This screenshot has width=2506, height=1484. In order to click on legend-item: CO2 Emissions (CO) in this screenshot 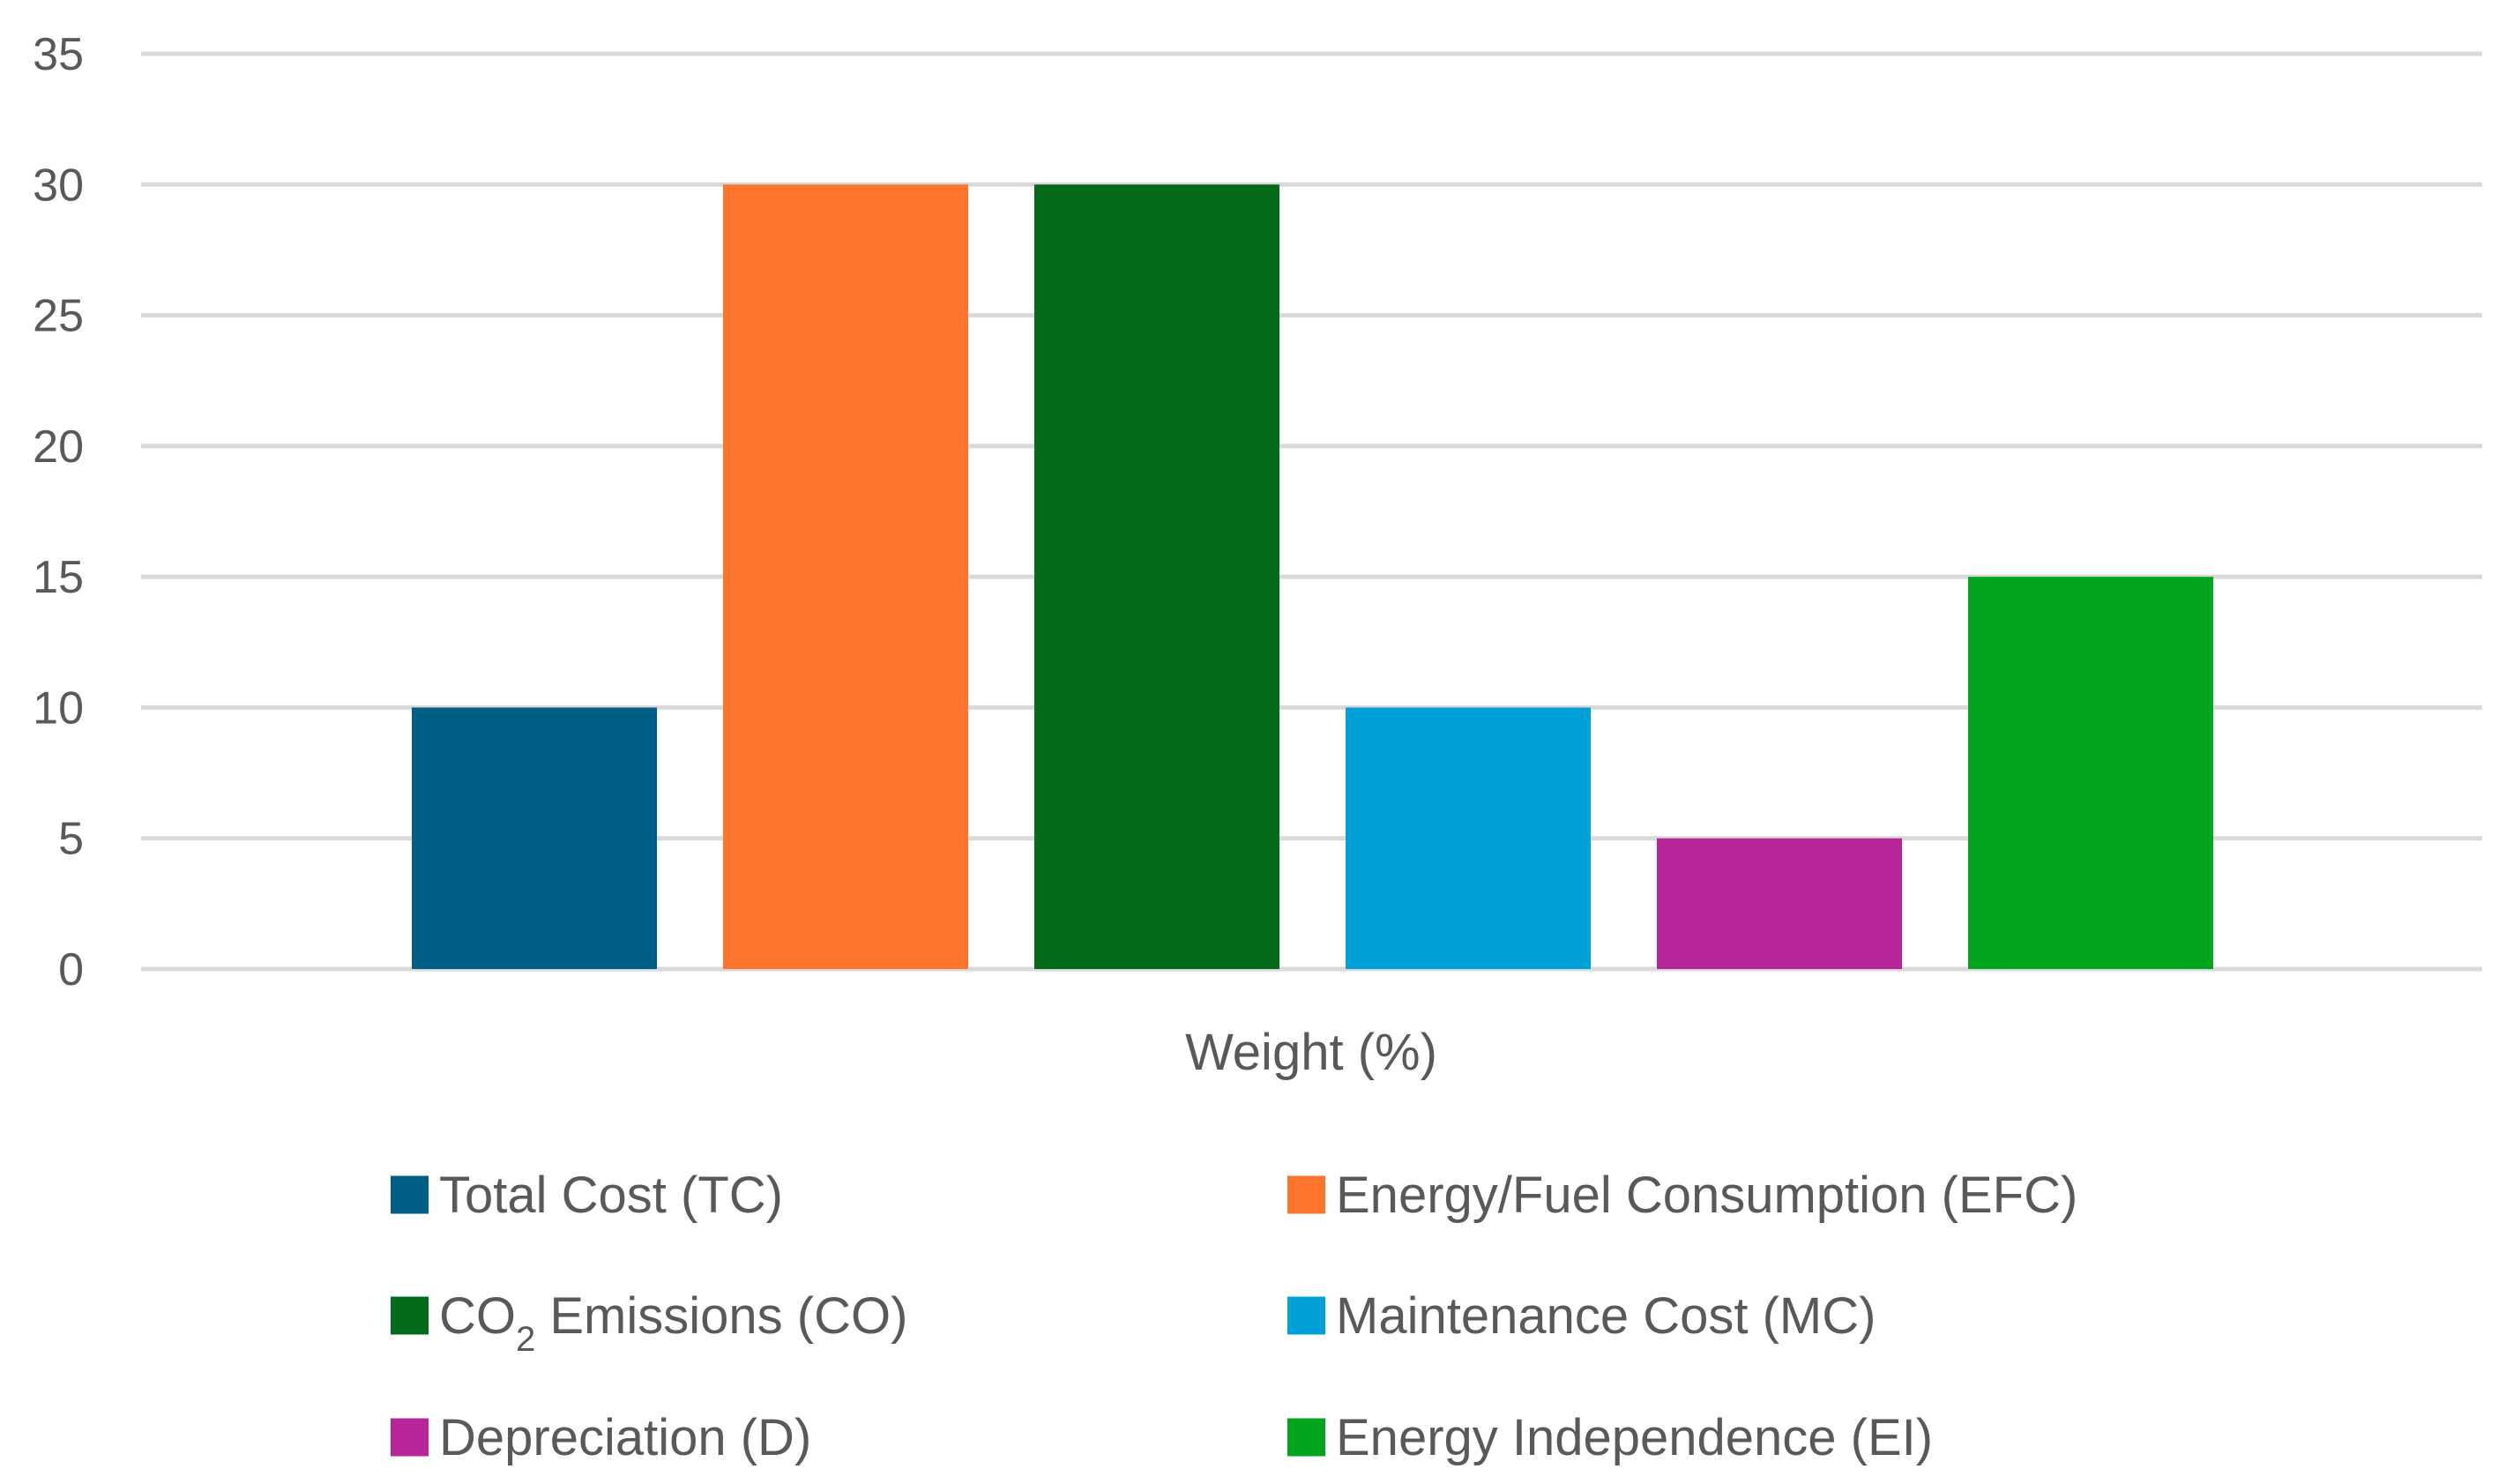, I will do `click(649, 1323)`.